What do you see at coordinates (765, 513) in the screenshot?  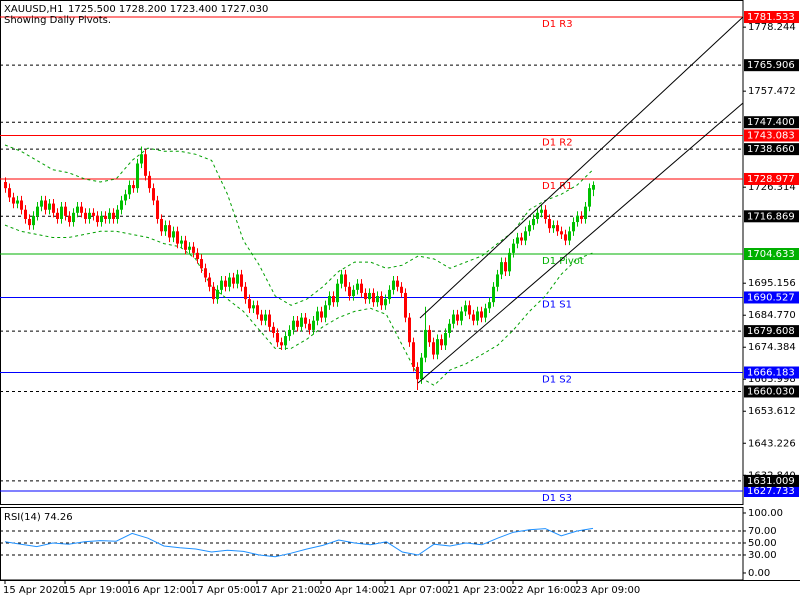 I see `rsi-y-tick-label: 100.00` at bounding box center [765, 513].